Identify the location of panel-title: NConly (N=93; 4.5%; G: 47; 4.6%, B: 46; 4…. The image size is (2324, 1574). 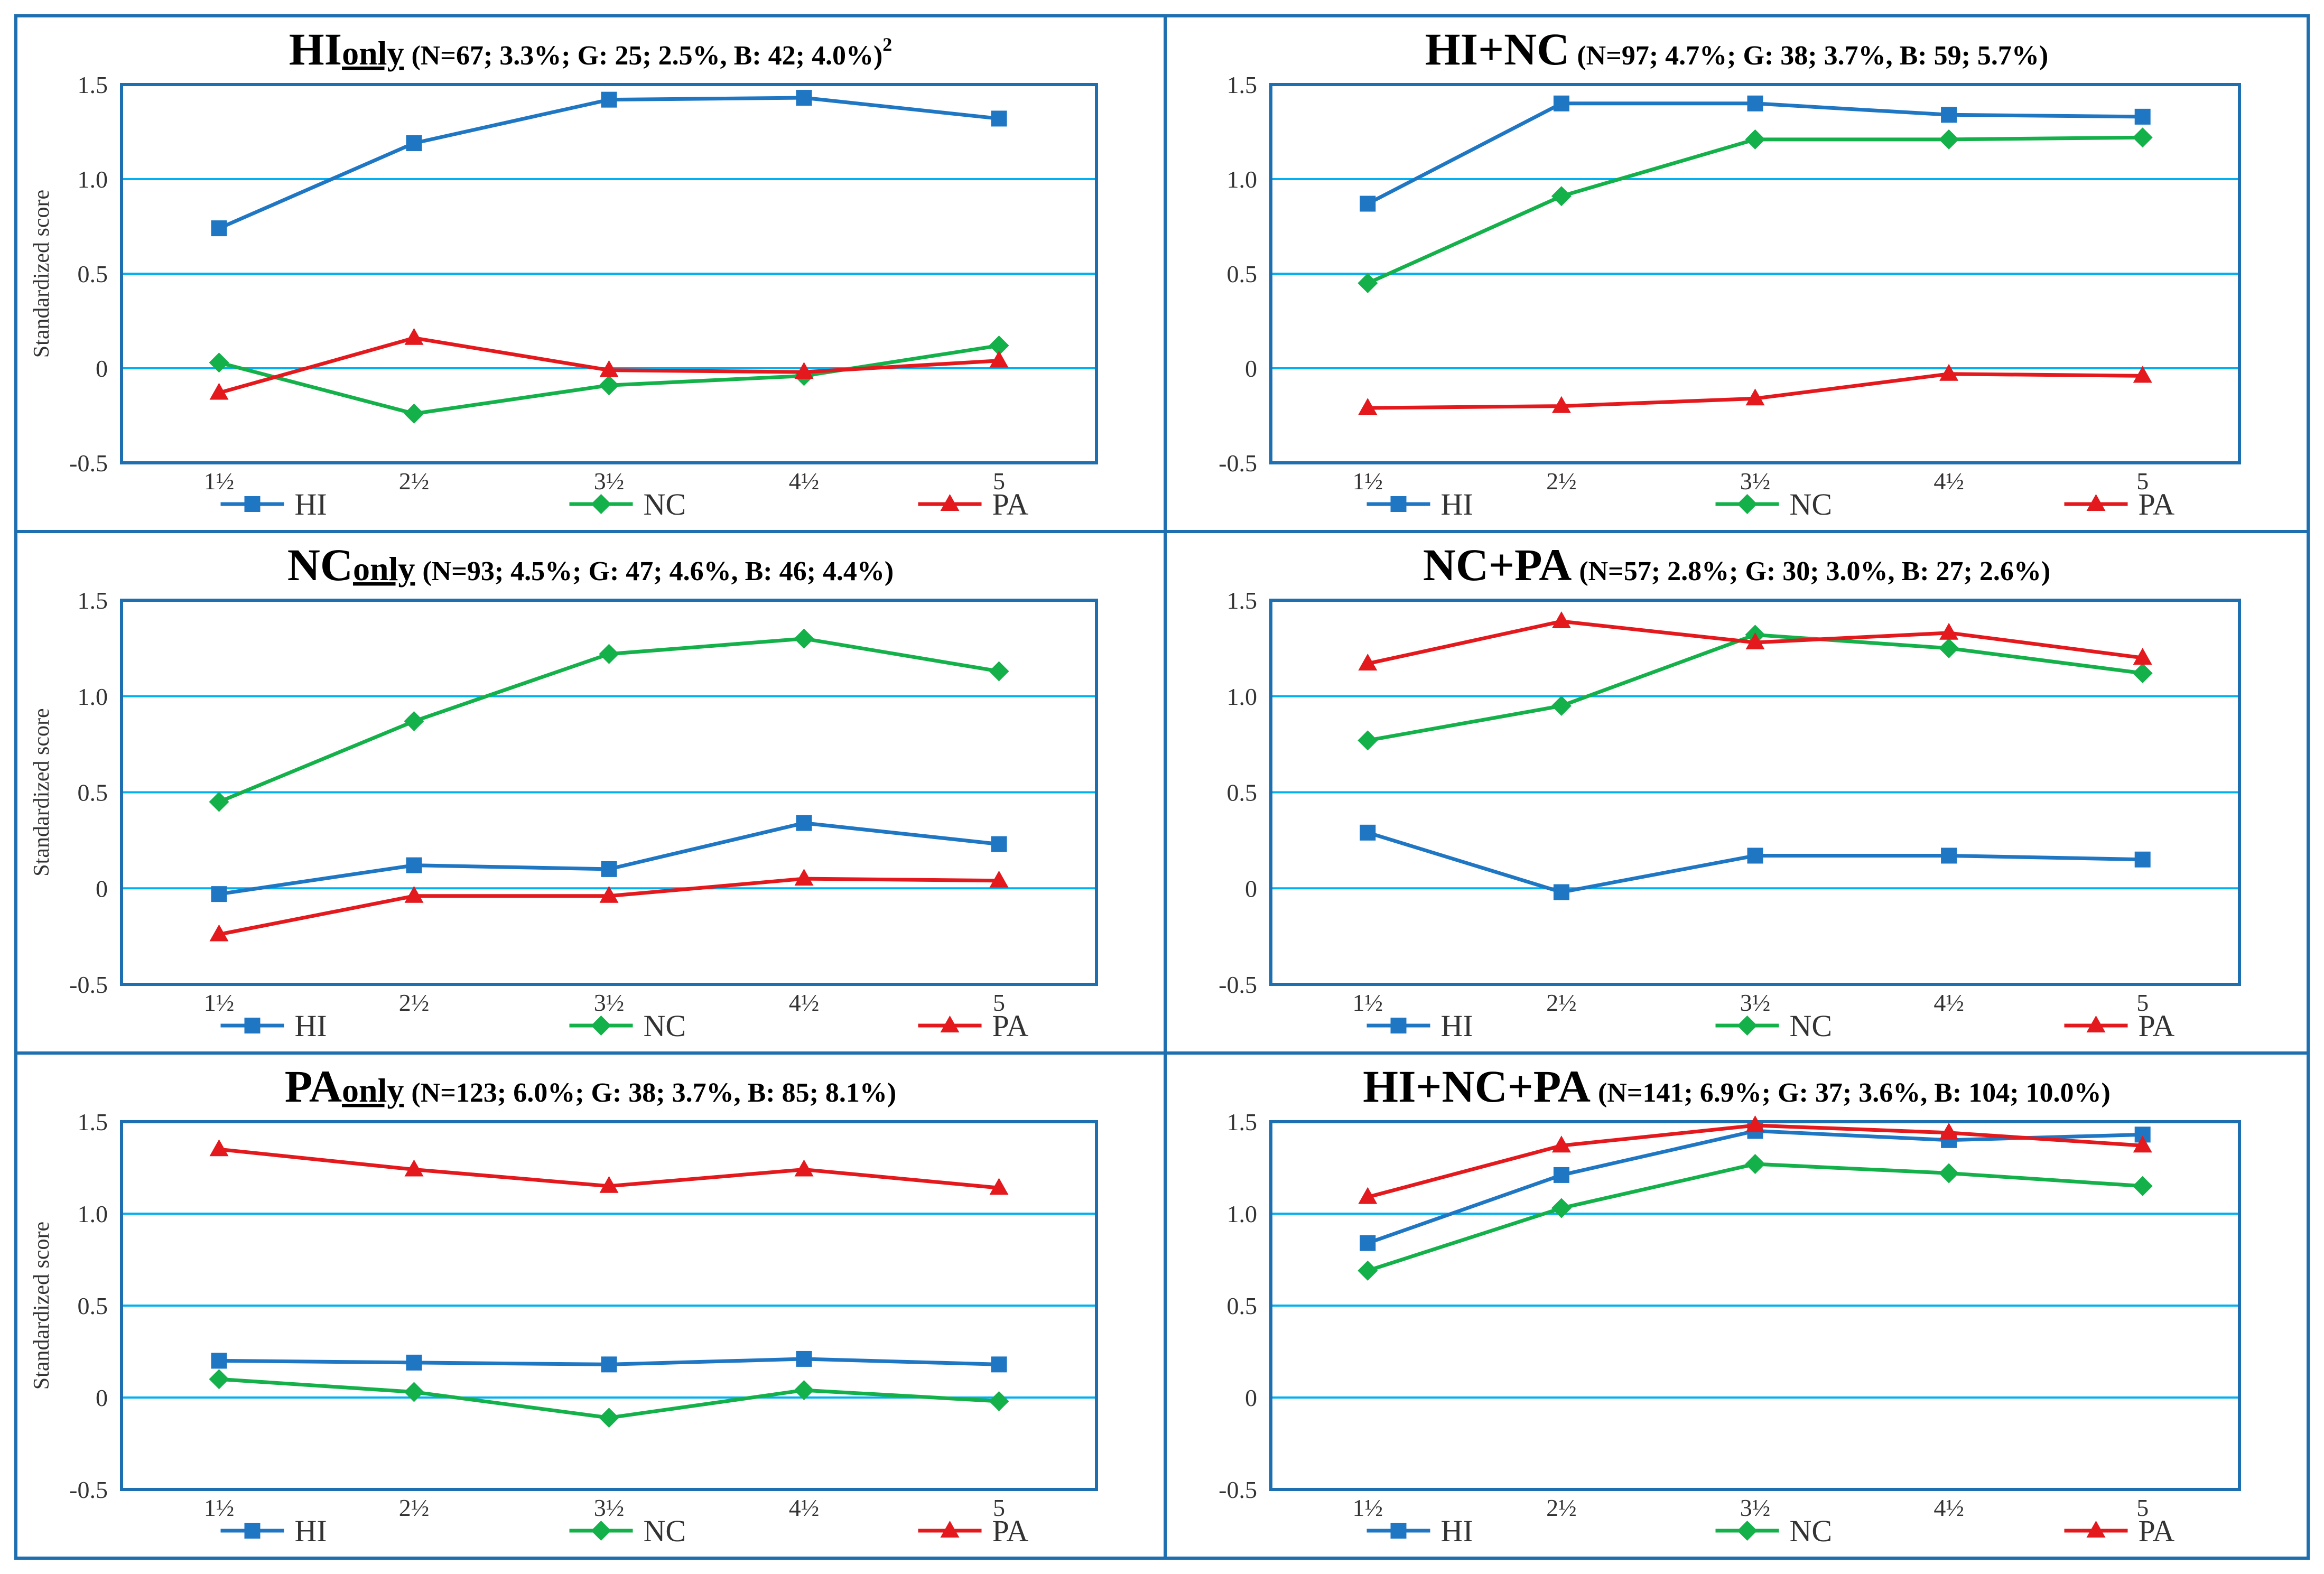
(590, 564).